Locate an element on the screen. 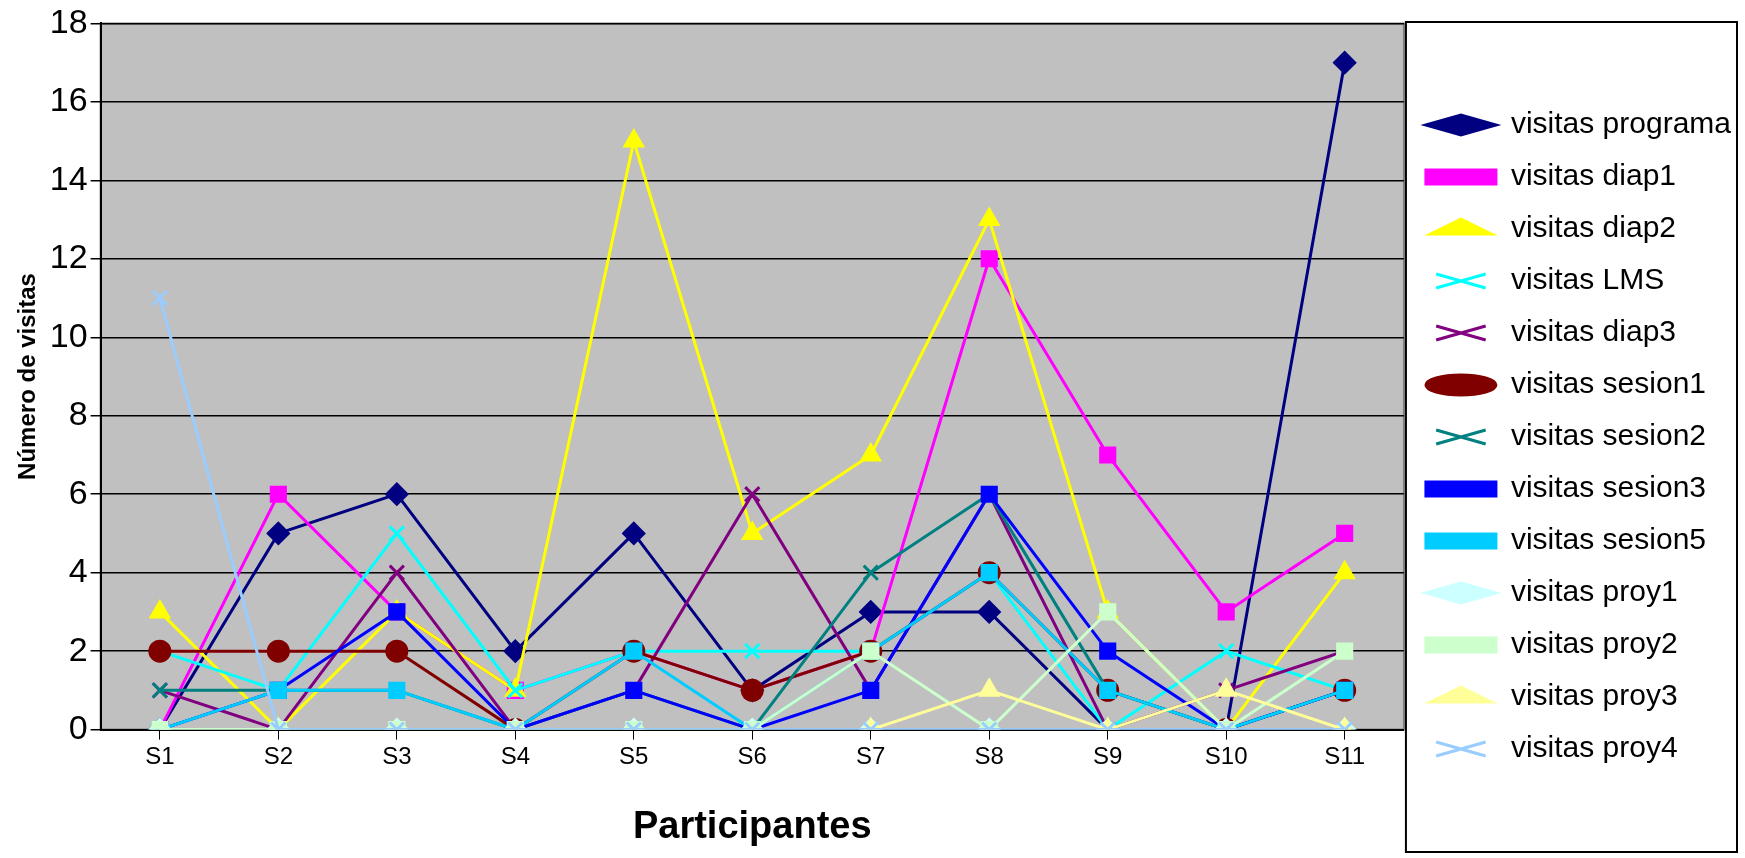  legend-label: visitas proy2 is located at coordinates (1594, 643).